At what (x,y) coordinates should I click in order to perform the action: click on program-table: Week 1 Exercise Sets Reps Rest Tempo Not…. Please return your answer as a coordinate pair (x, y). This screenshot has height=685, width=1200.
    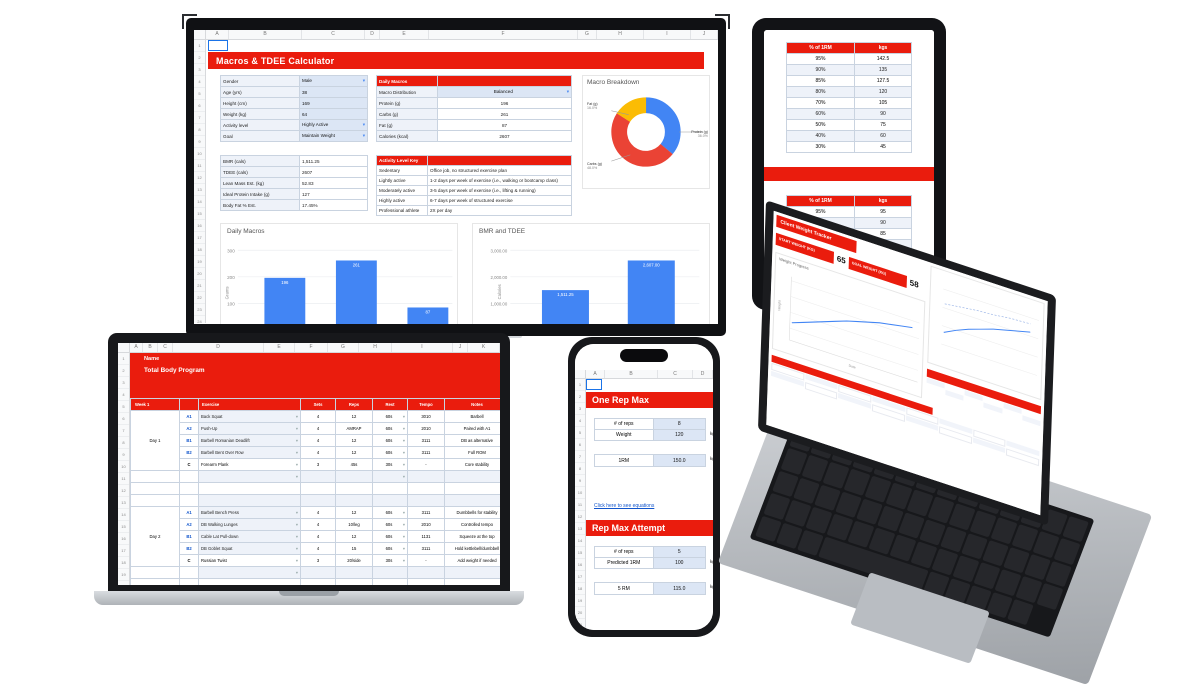
    Looking at the image, I should click on (315, 491).